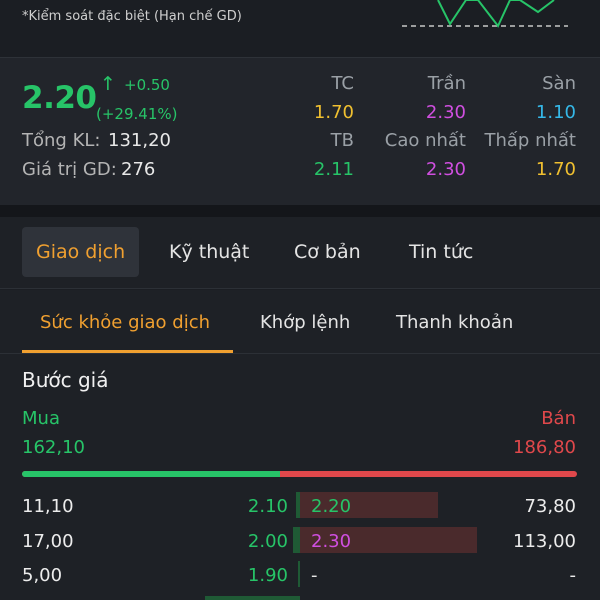 This screenshot has width=600, height=600. What do you see at coordinates (138, 169) in the screenshot?
I see `trade-value-value: 276` at bounding box center [138, 169].